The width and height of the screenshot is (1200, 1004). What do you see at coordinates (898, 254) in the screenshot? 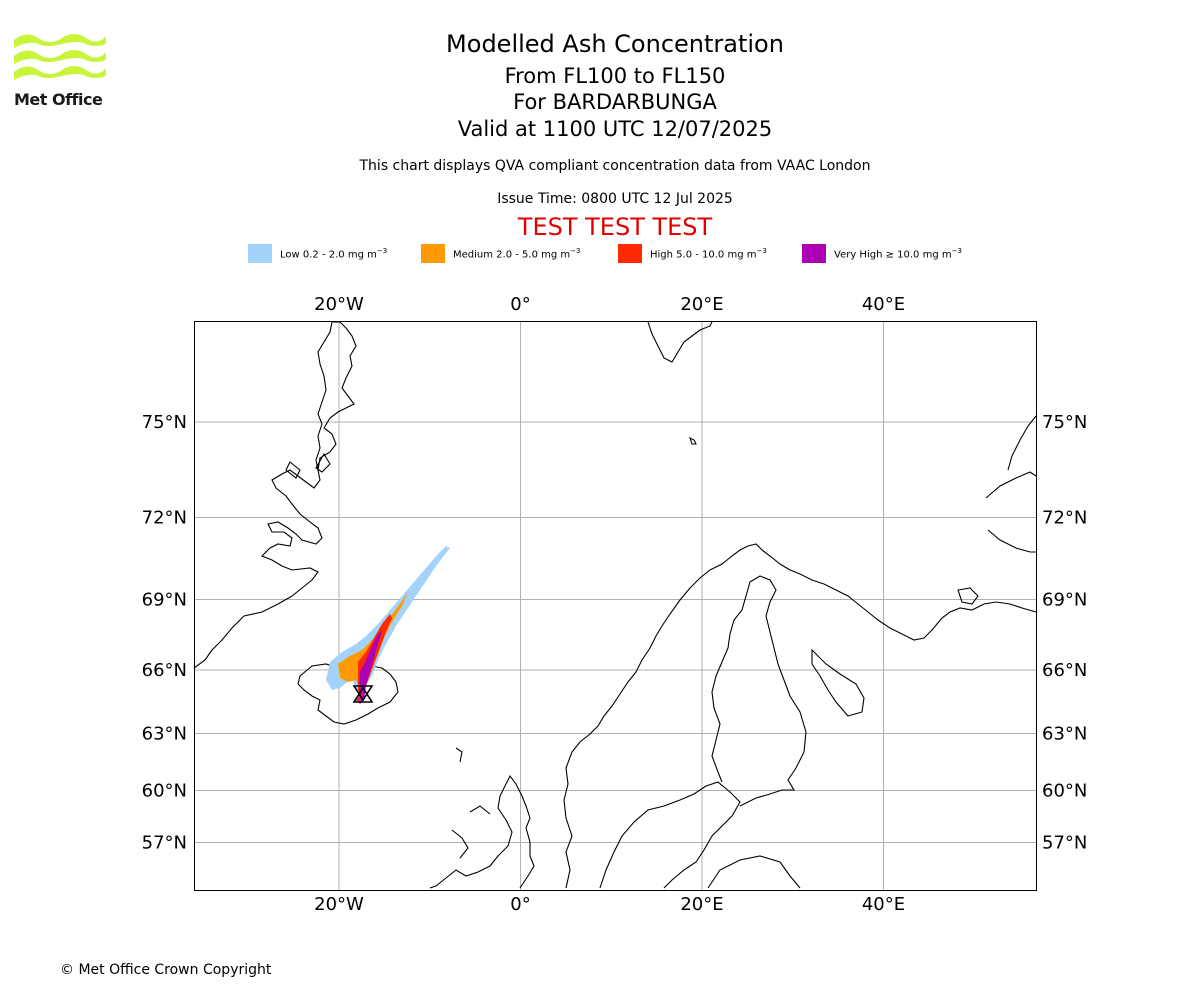
I see `legend-label-very-high: Very High ≥ 10.0 mg m−3` at bounding box center [898, 254].